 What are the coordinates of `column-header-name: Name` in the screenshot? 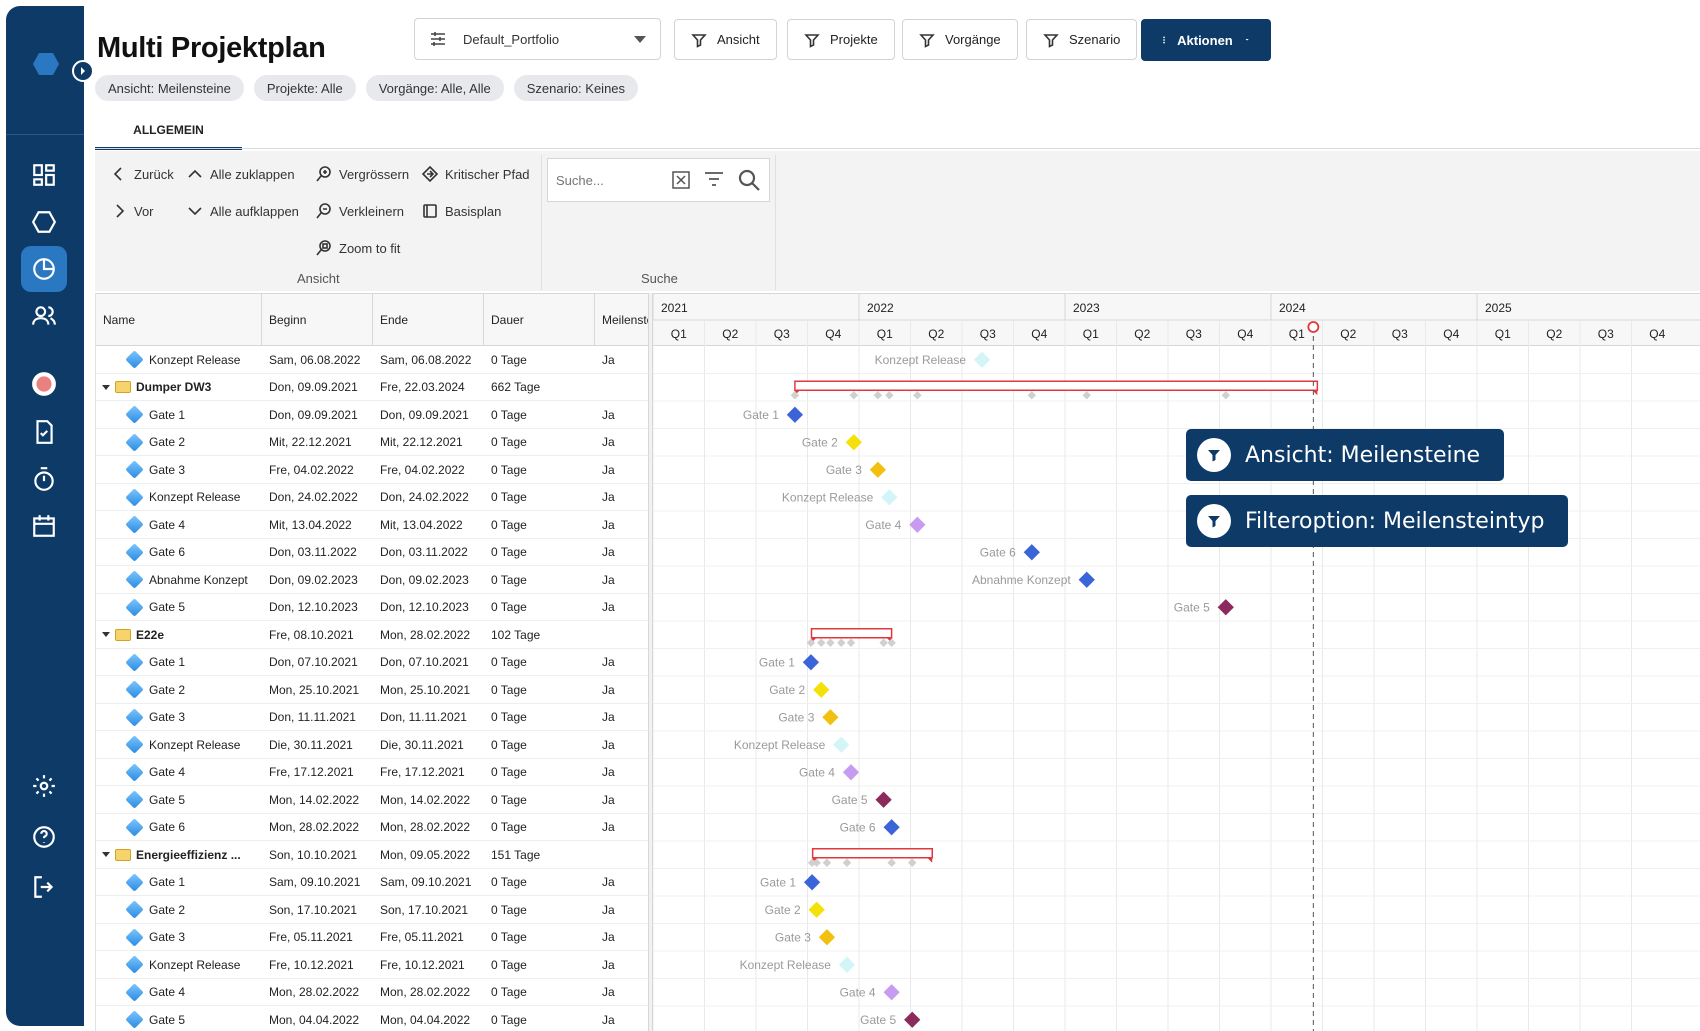 It's located at (179, 320).